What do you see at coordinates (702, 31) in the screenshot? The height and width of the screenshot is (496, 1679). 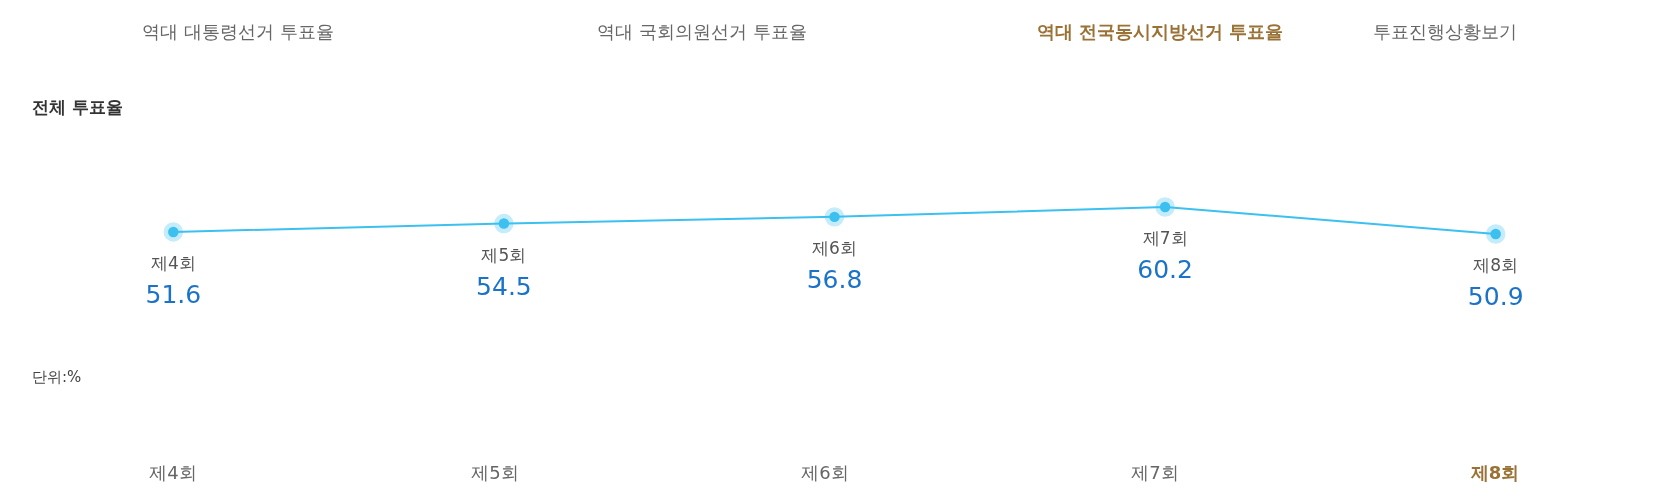 I see `text: 역대 국회의원선거 투표율` at bounding box center [702, 31].